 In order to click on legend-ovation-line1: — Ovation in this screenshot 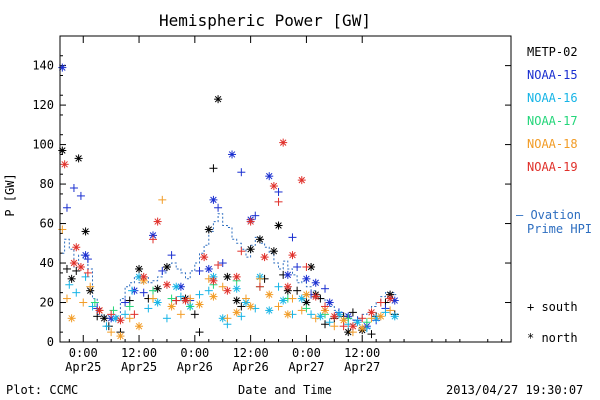, I will do `click(548, 215)`.